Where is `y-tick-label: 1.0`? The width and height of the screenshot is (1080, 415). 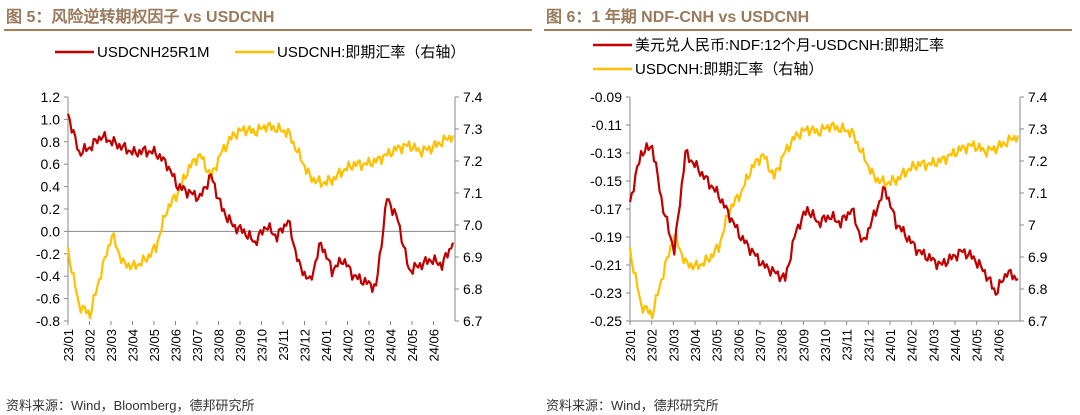
y-tick-label: 1.0 is located at coordinates (51, 119).